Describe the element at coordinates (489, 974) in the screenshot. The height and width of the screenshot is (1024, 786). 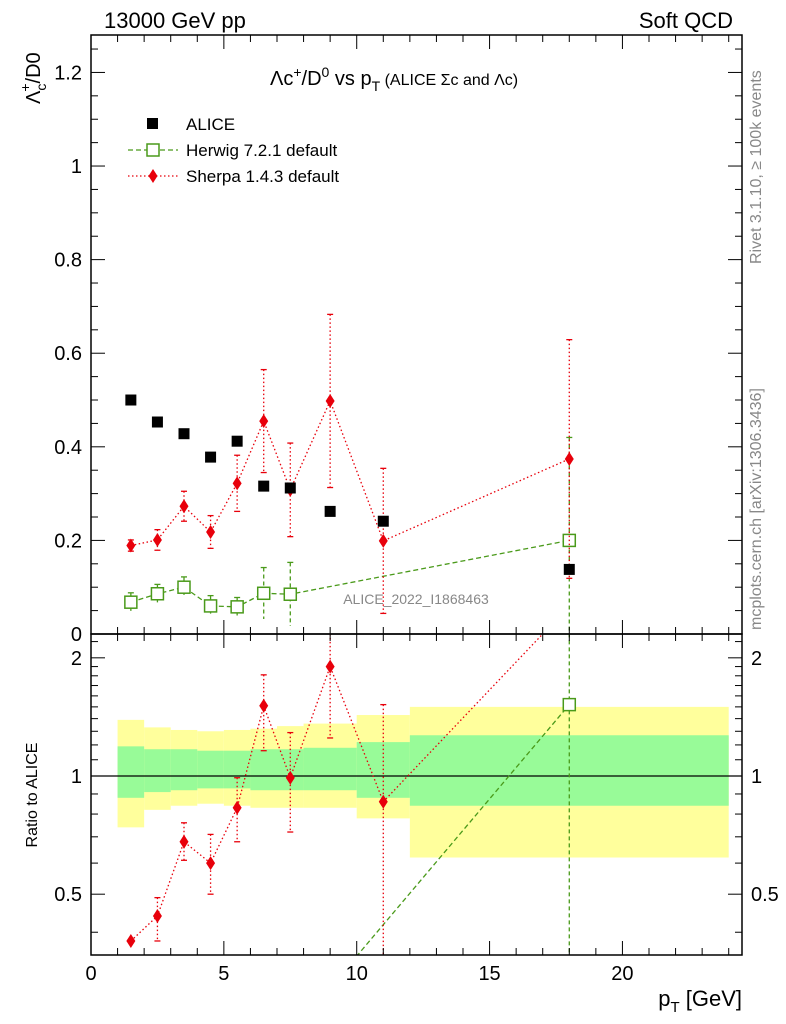
I see `ratio-xtick-label: 15` at that location.